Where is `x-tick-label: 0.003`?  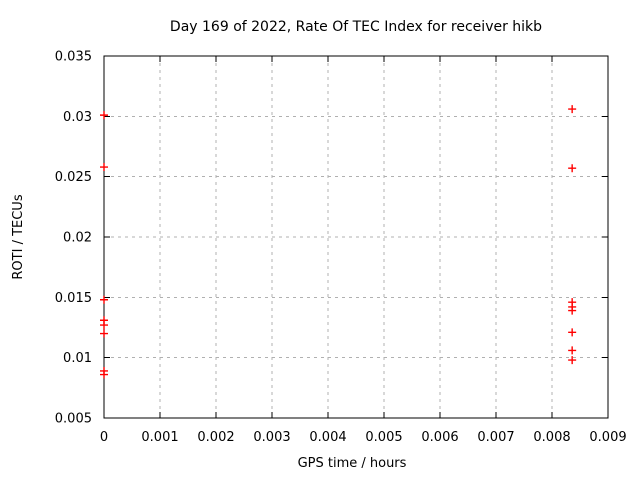
x-tick-label: 0.003 is located at coordinates (271, 437).